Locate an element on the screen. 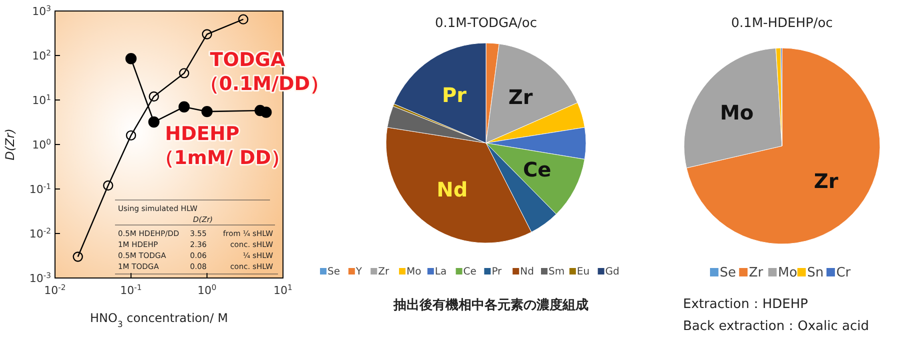 This screenshot has height=338, width=900. x-tick-label: 10$^{-2}$ is located at coordinates (55, 289).